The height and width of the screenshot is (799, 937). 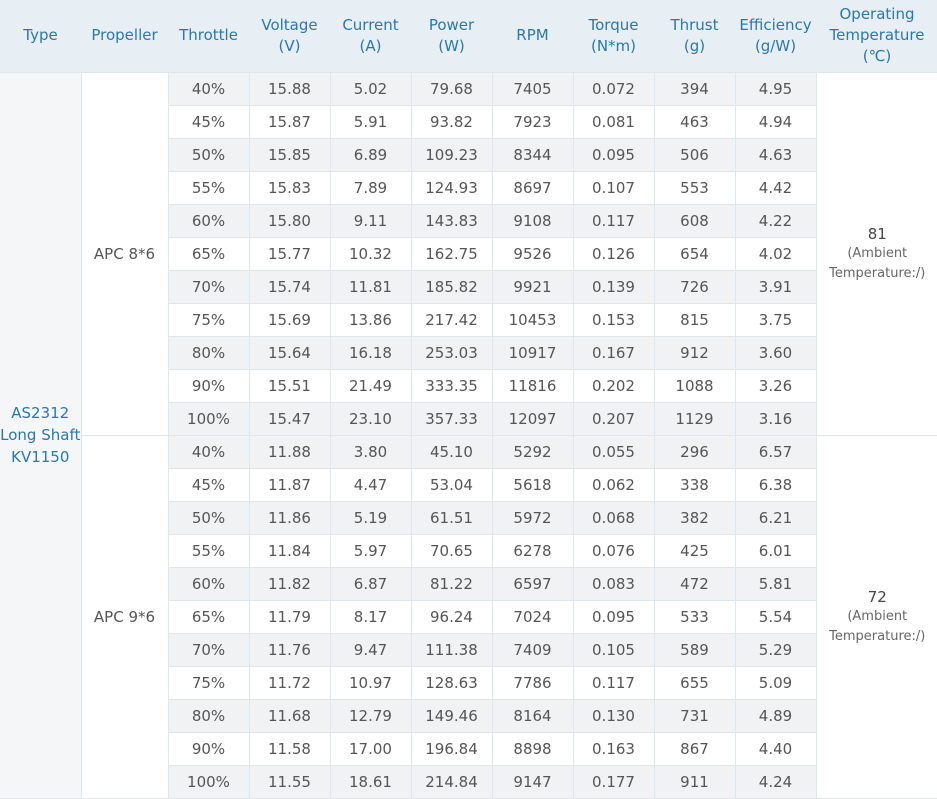 I want to click on current-cell: 6.89, so click(x=370, y=154).